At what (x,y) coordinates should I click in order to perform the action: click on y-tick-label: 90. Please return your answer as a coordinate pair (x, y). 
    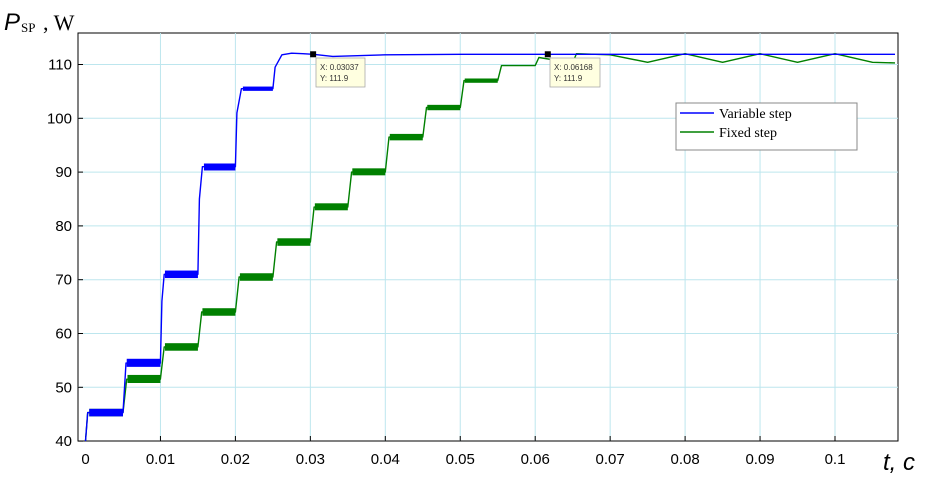
    Looking at the image, I should click on (63, 172).